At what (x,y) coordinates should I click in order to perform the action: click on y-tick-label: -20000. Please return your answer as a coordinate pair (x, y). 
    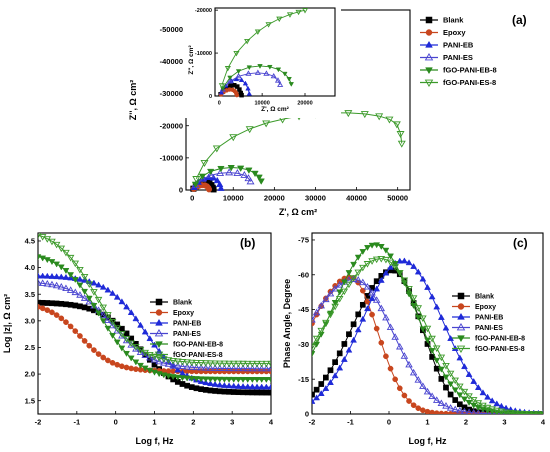
    Looking at the image, I should click on (203, 11).